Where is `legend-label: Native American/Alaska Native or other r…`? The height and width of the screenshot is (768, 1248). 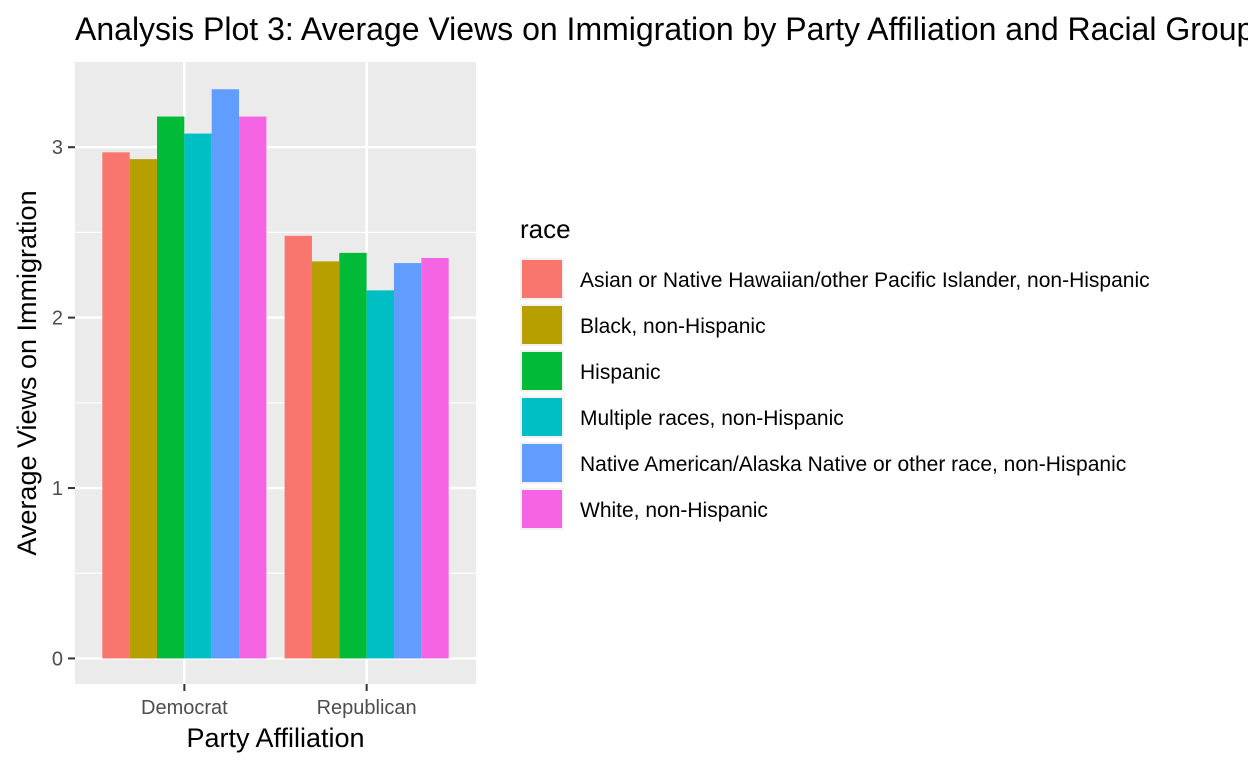
legend-label: Native American/Alaska Native or other r… is located at coordinates (853, 464).